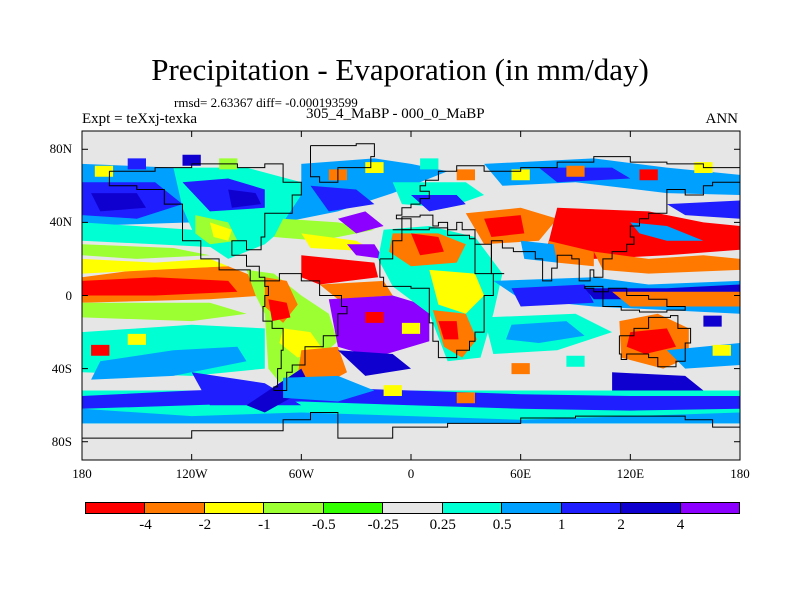 The width and height of the screenshot is (800, 600). Describe the element at coordinates (411, 425) in the screenshot. I see `coast-antarctica` at that location.